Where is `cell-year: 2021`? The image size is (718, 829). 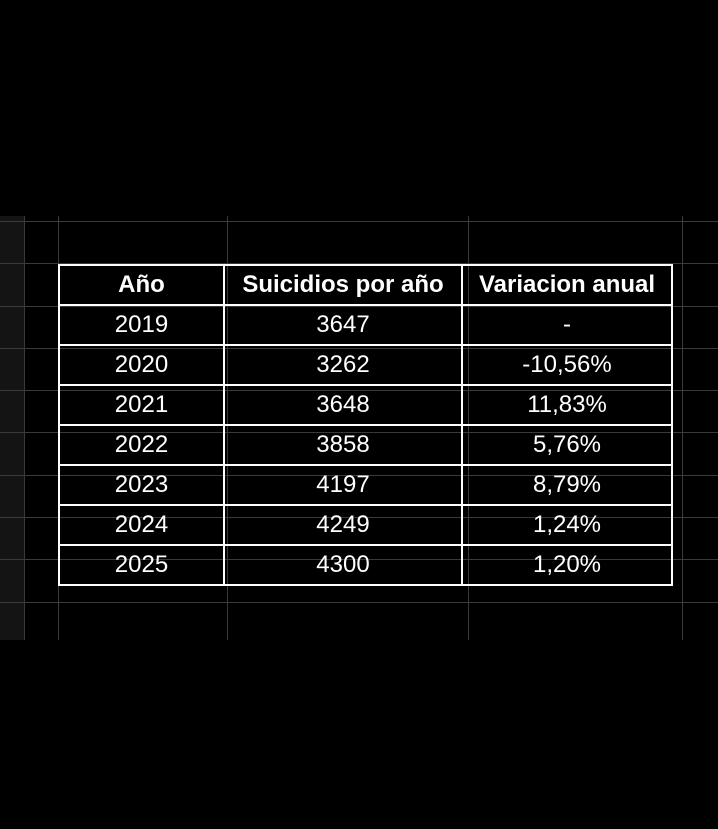
cell-year: 2021 is located at coordinates (141, 405).